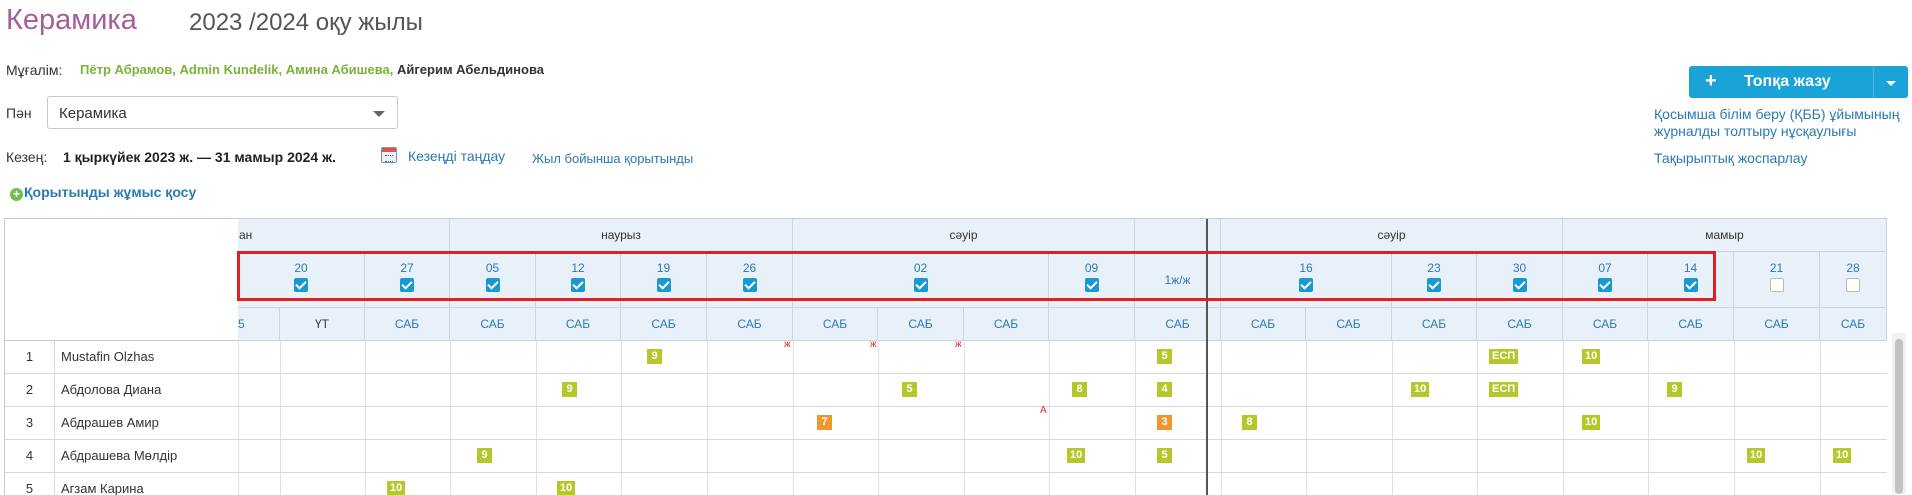 This screenshot has height=495, width=1912. I want to click on date-label: 02, so click(920, 268).